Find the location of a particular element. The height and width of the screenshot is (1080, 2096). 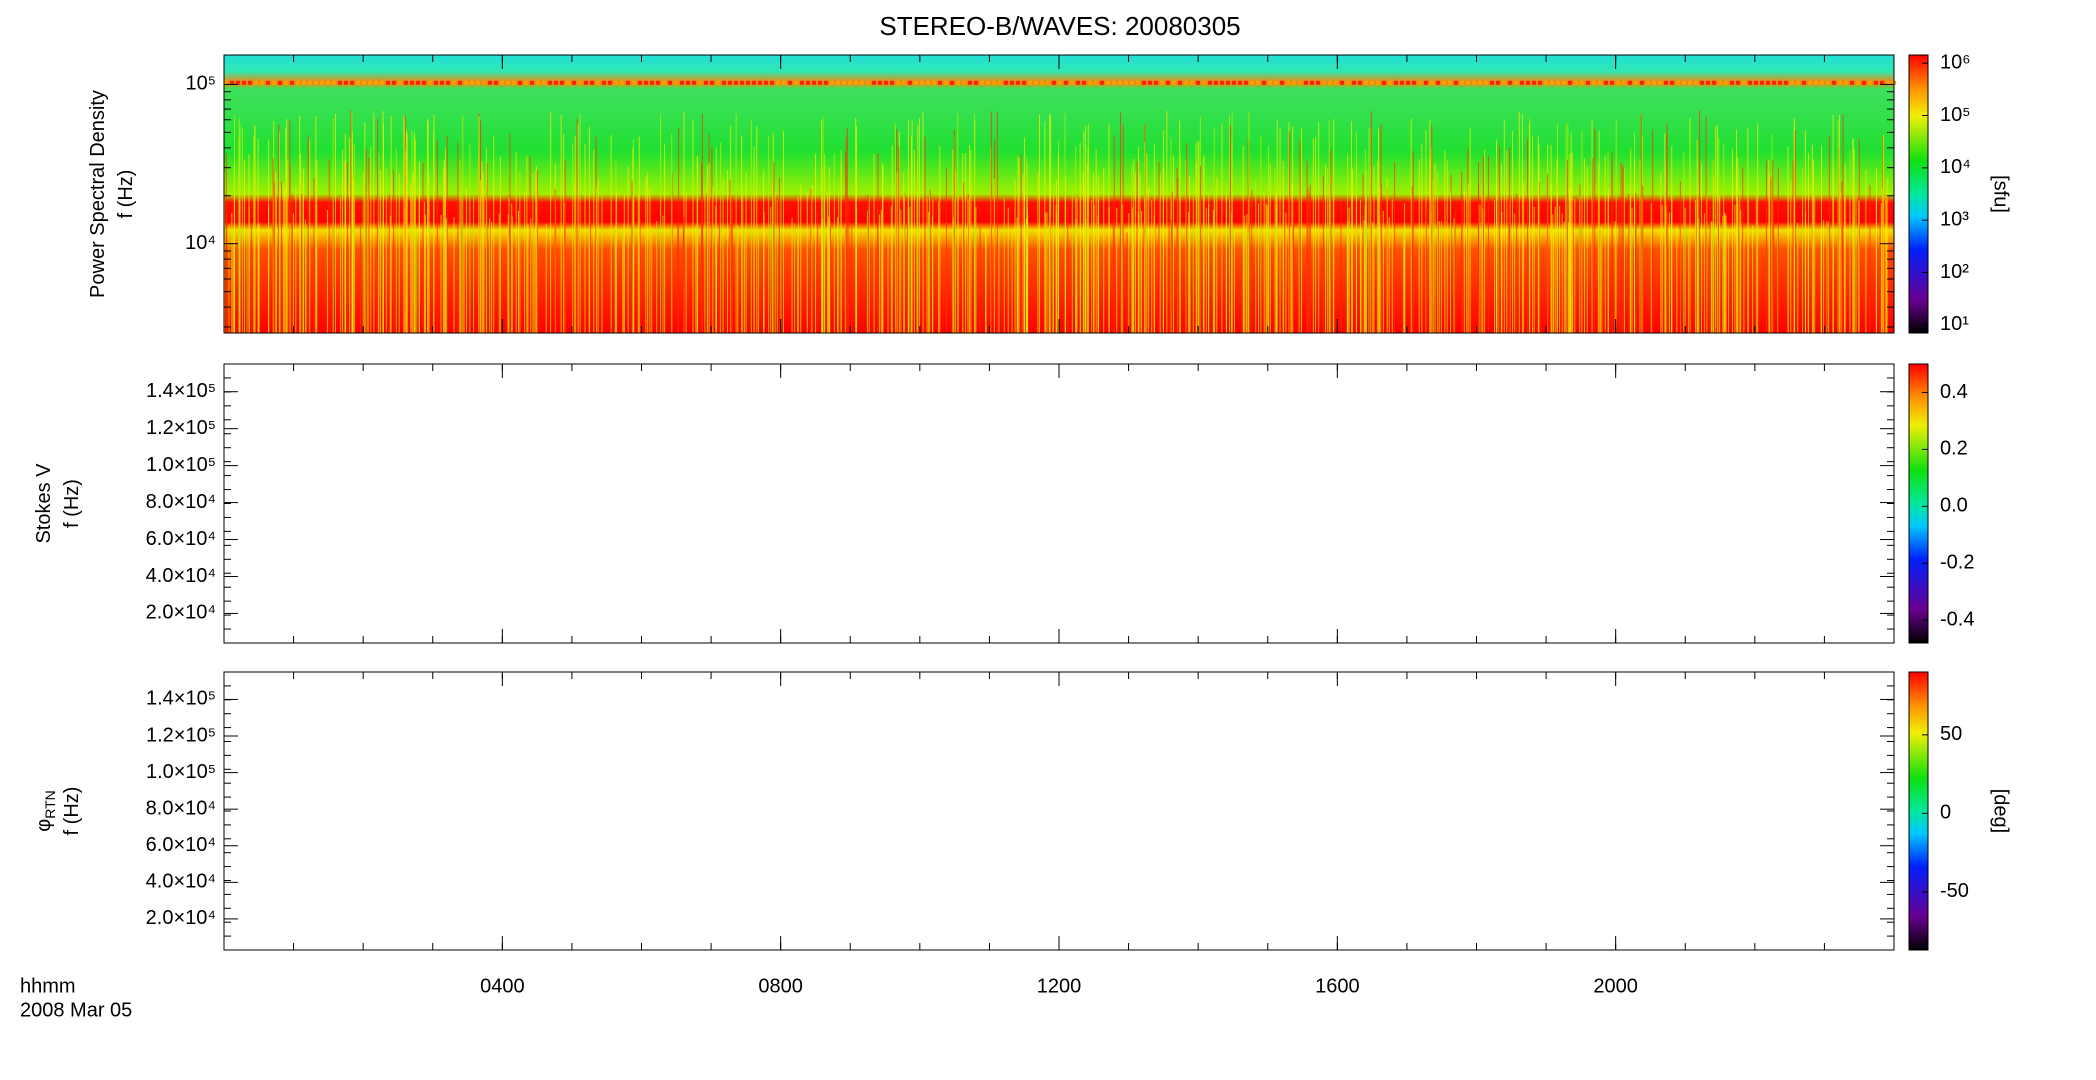

colorbar-label: [deg] is located at coordinates (2001, 811).